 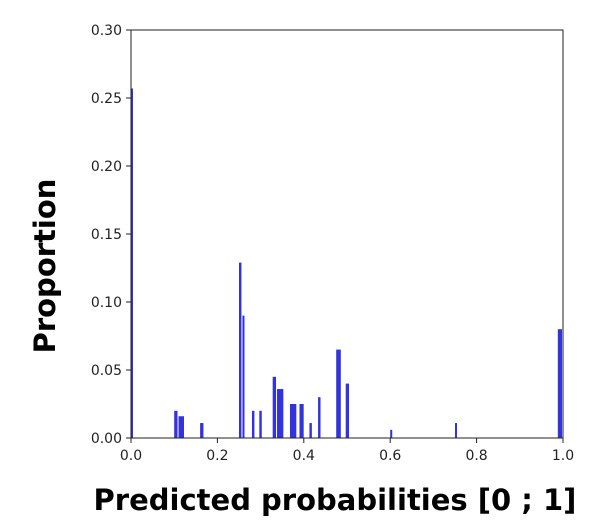 I want to click on y-tick-label-5: 0.25, so click(x=106, y=99).